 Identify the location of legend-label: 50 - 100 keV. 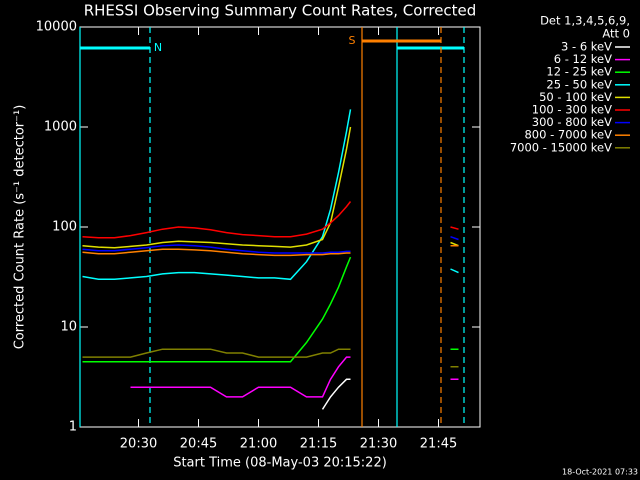
(575, 97).